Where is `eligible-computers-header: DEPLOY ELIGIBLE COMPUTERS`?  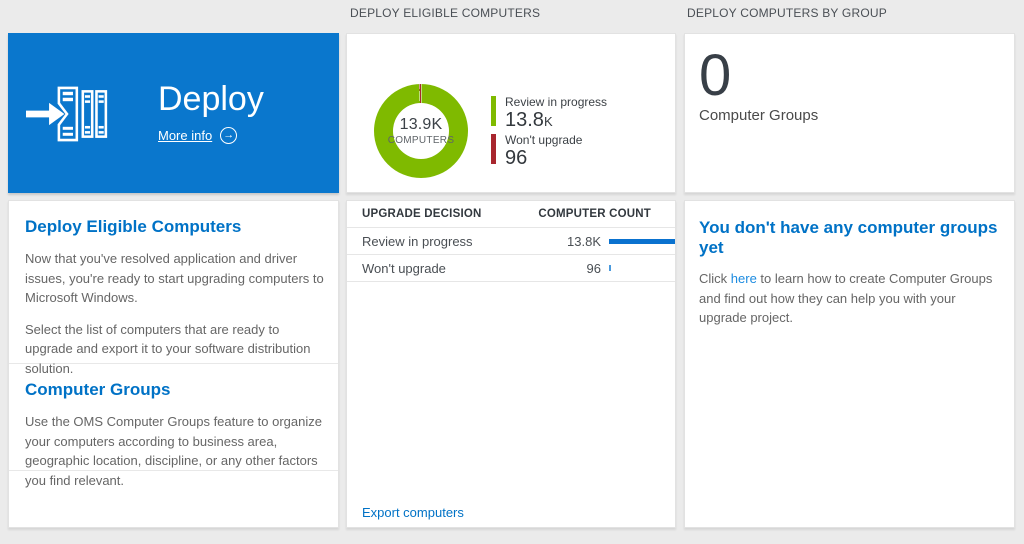
eligible-computers-header: DEPLOY ELIGIBLE COMPUTERS is located at coordinates (445, 13).